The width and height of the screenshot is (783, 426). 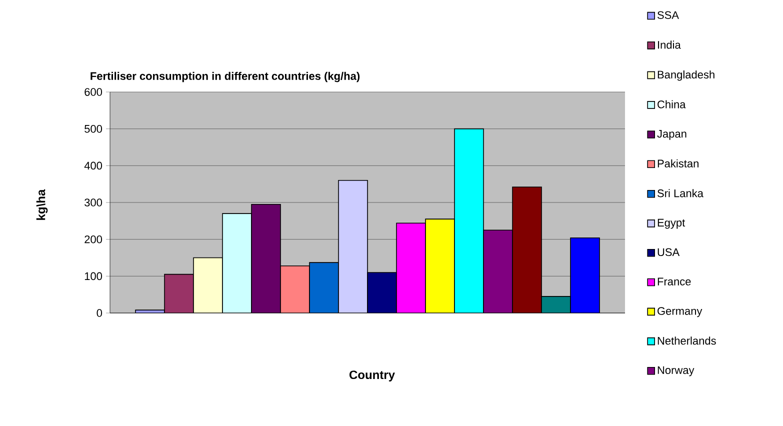 What do you see at coordinates (687, 340) in the screenshot?
I see `legend-label: Netherlands` at bounding box center [687, 340].